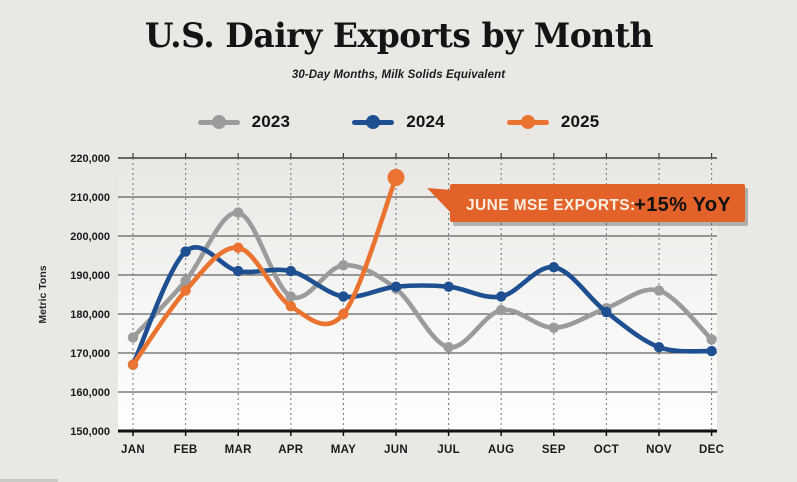 The image size is (797, 482). I want to click on x-axis-label: MAR, so click(238, 450).